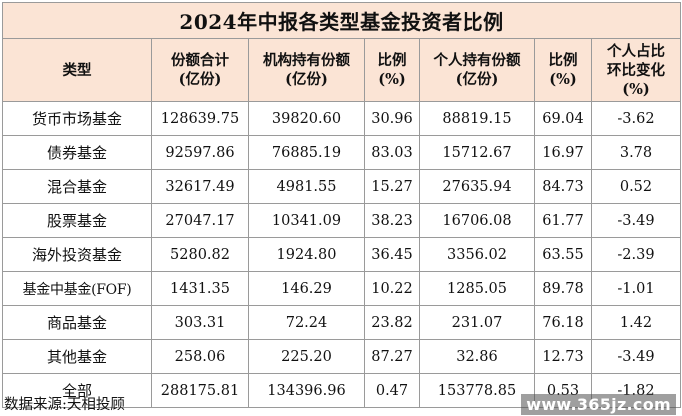 The width and height of the screenshot is (682, 416). What do you see at coordinates (392, 79) in the screenshot?
I see `col-header-inst-ratio-line2: (%)` at bounding box center [392, 79].